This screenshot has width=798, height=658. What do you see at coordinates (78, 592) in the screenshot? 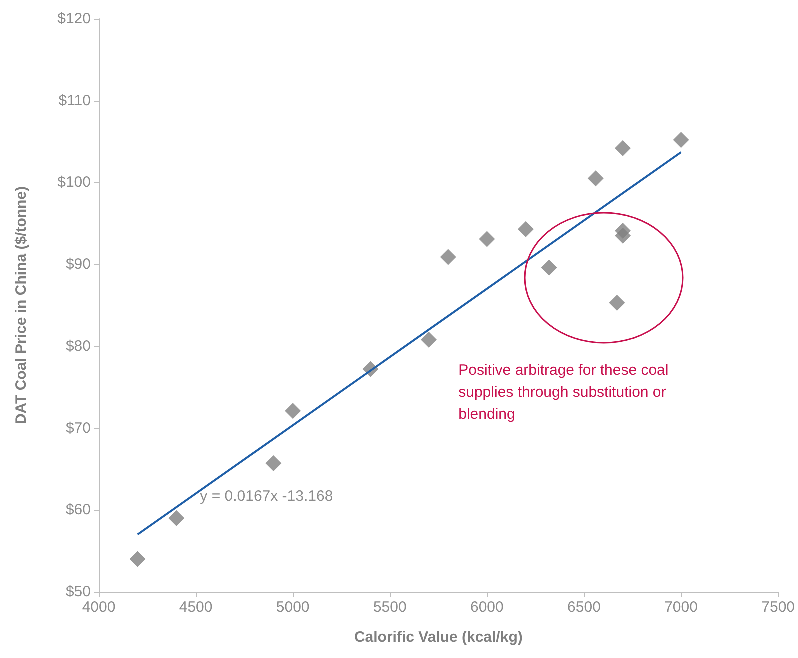
I see `y-tick-label: $50` at bounding box center [78, 592].